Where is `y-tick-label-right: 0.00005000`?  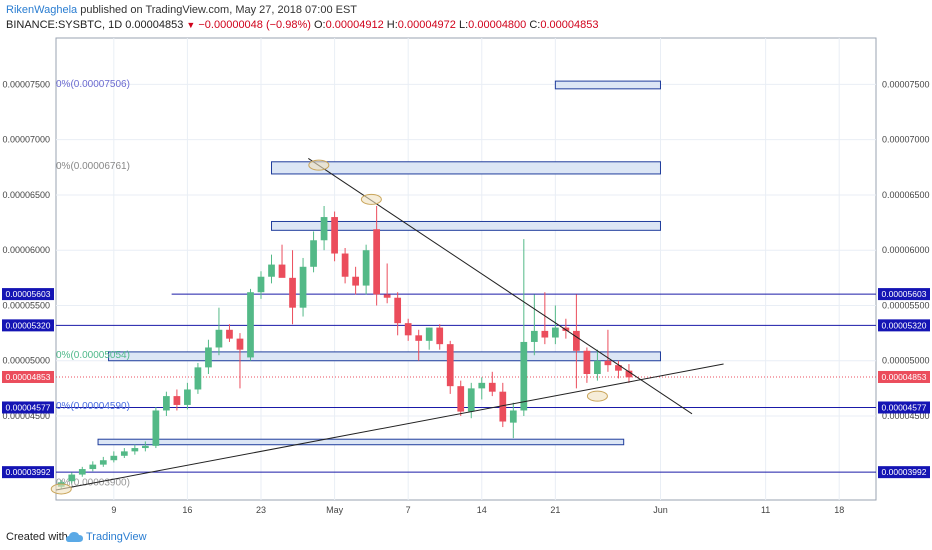 y-tick-label-right: 0.00005000 is located at coordinates (906, 361).